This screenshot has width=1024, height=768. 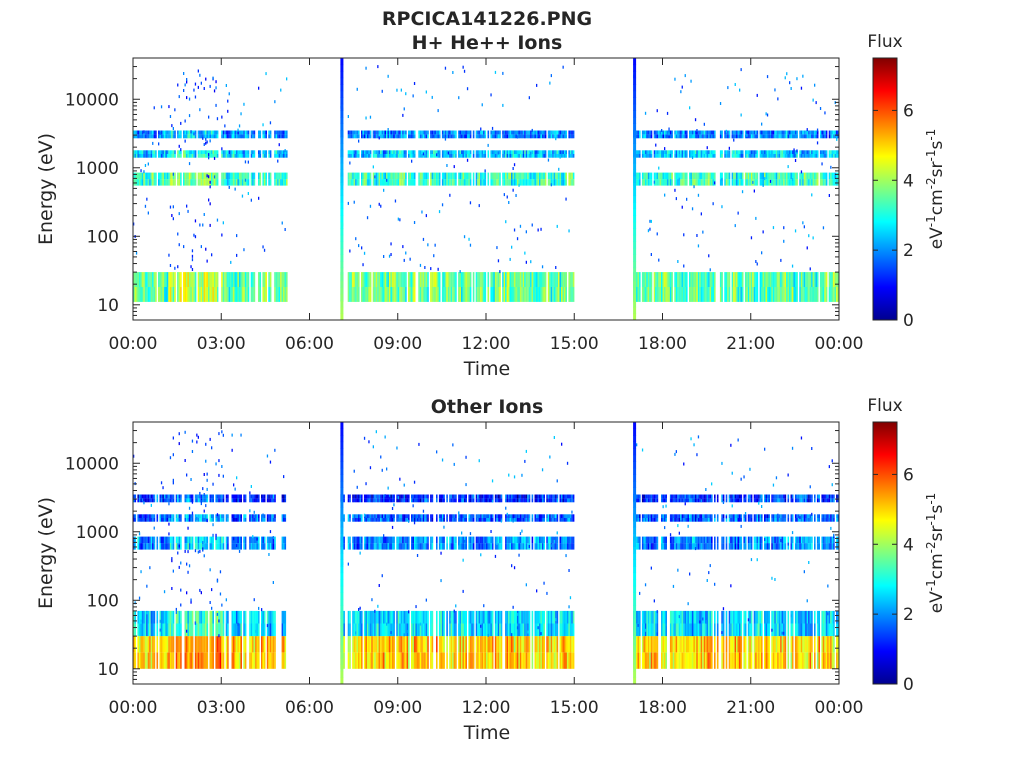 What do you see at coordinates (342, 127) in the screenshot?
I see `flux-spike` at bounding box center [342, 127].